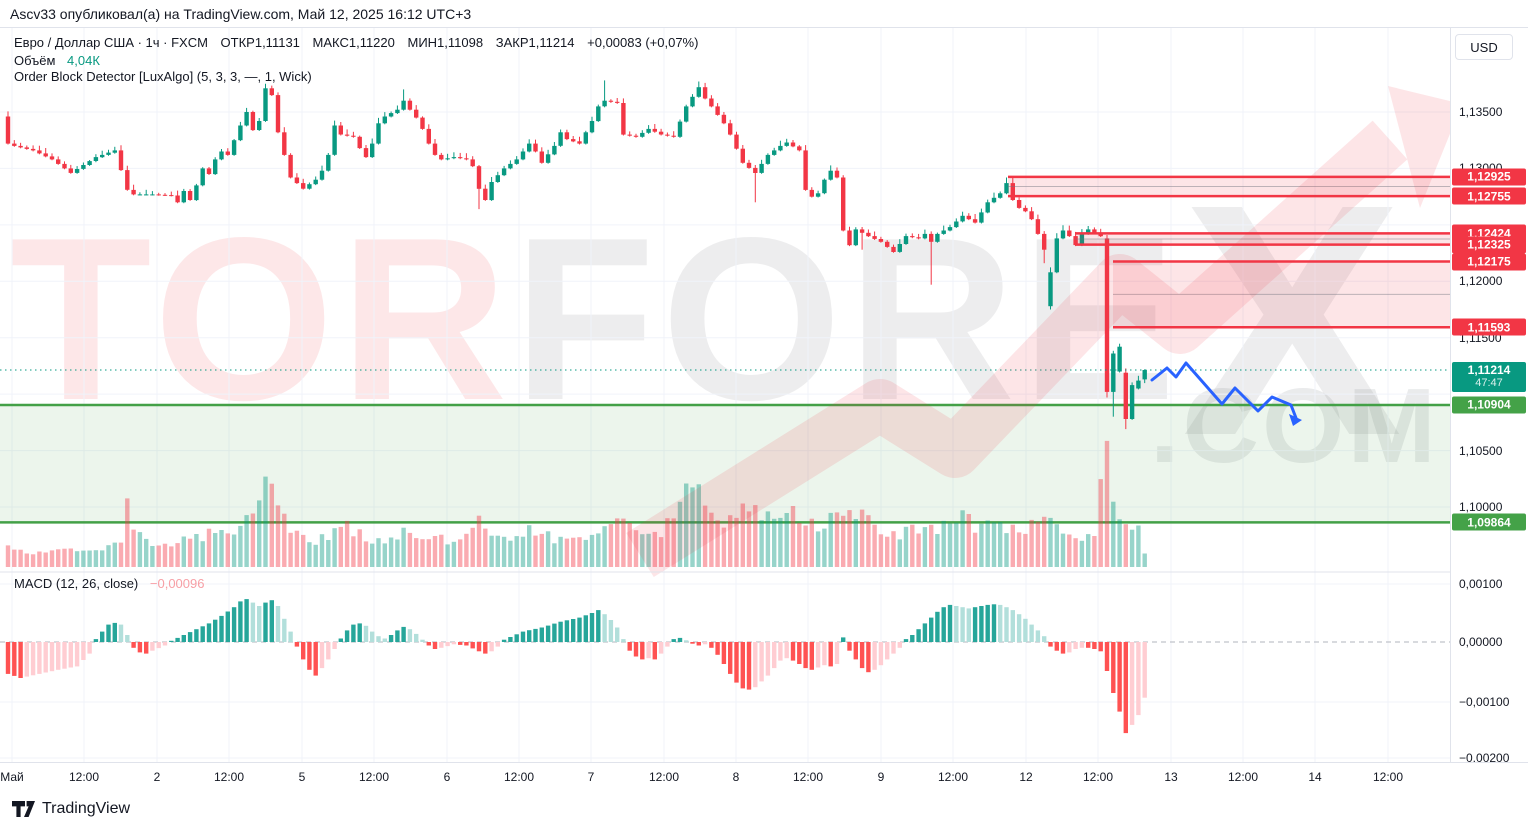  I want to click on current-price-value: 1,11214, so click(1489, 369).